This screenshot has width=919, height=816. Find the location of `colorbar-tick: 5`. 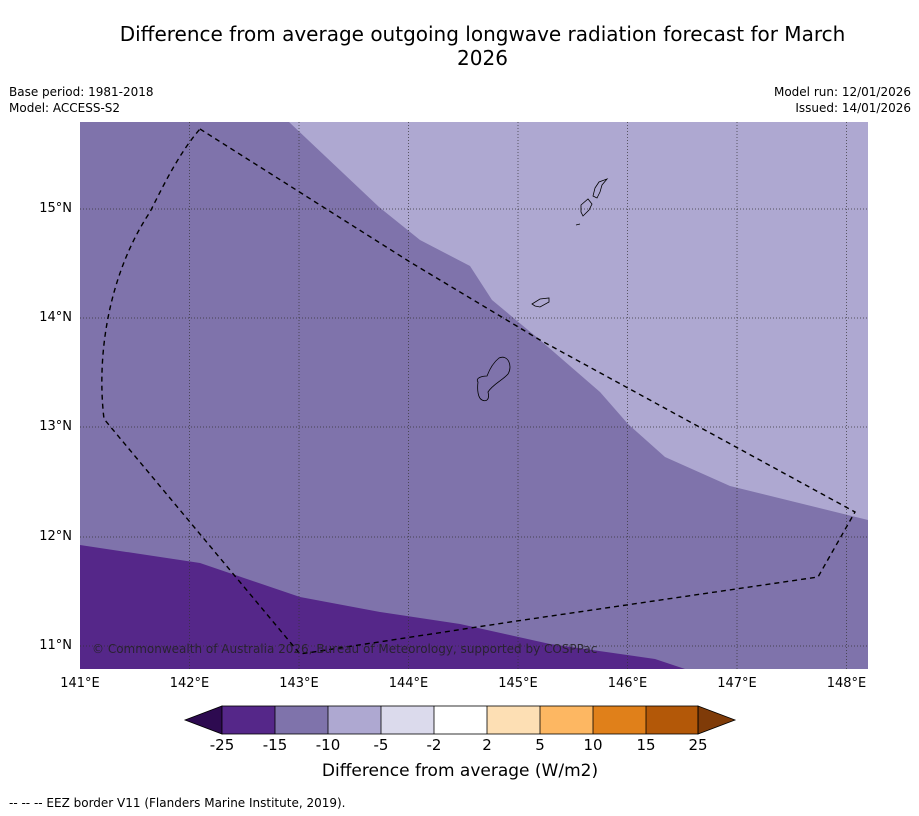

colorbar-tick: 5 is located at coordinates (540, 745).